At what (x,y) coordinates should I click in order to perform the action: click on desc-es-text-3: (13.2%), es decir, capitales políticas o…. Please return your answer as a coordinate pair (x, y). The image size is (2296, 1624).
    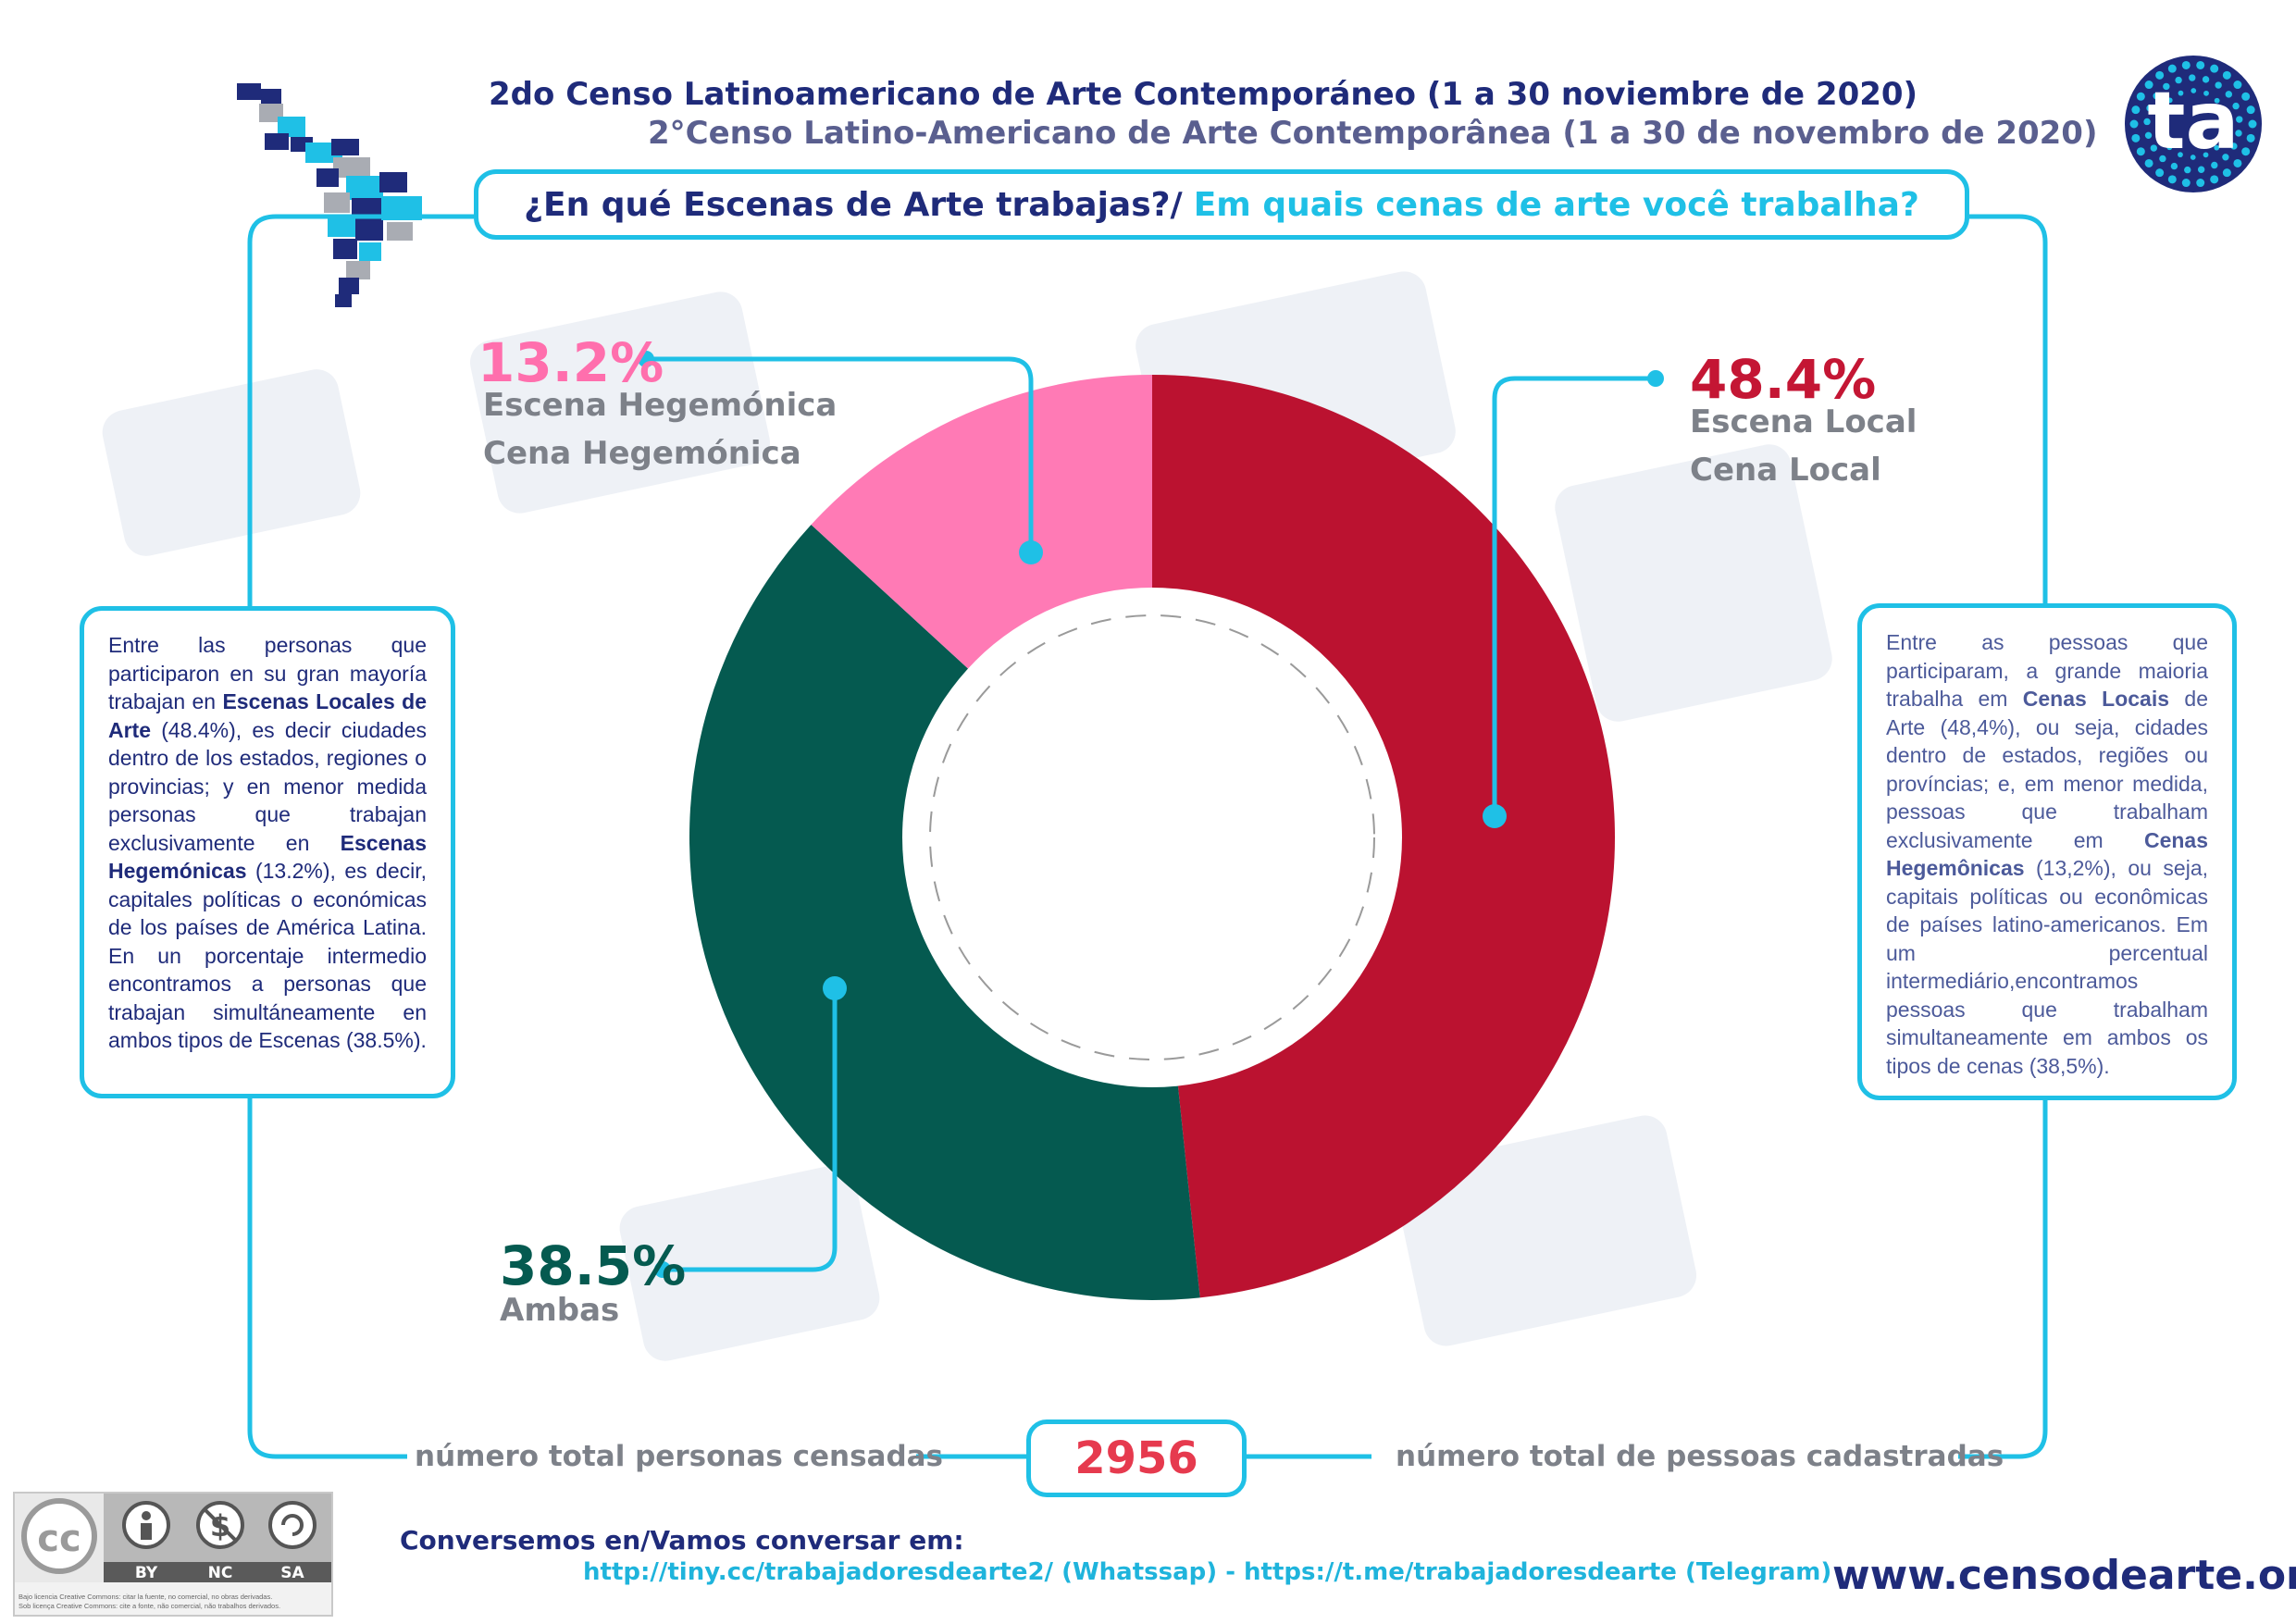
    Looking at the image, I should click on (268, 955).